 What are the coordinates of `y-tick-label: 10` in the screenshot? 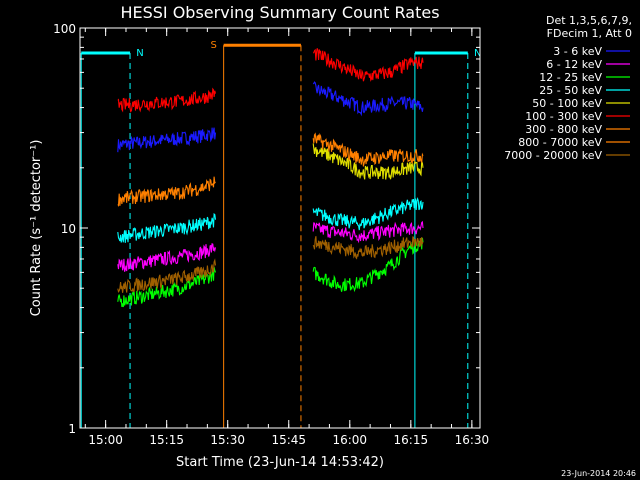 It's located at (68, 229).